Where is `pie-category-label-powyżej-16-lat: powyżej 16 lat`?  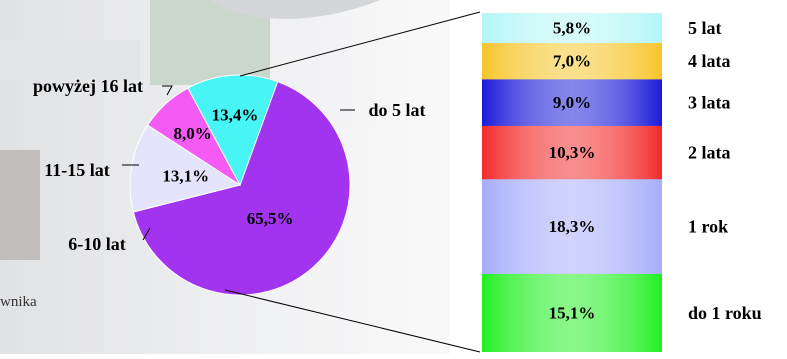
pie-category-label-powyżej-16-lat: powyżej 16 lat is located at coordinates (88, 86).